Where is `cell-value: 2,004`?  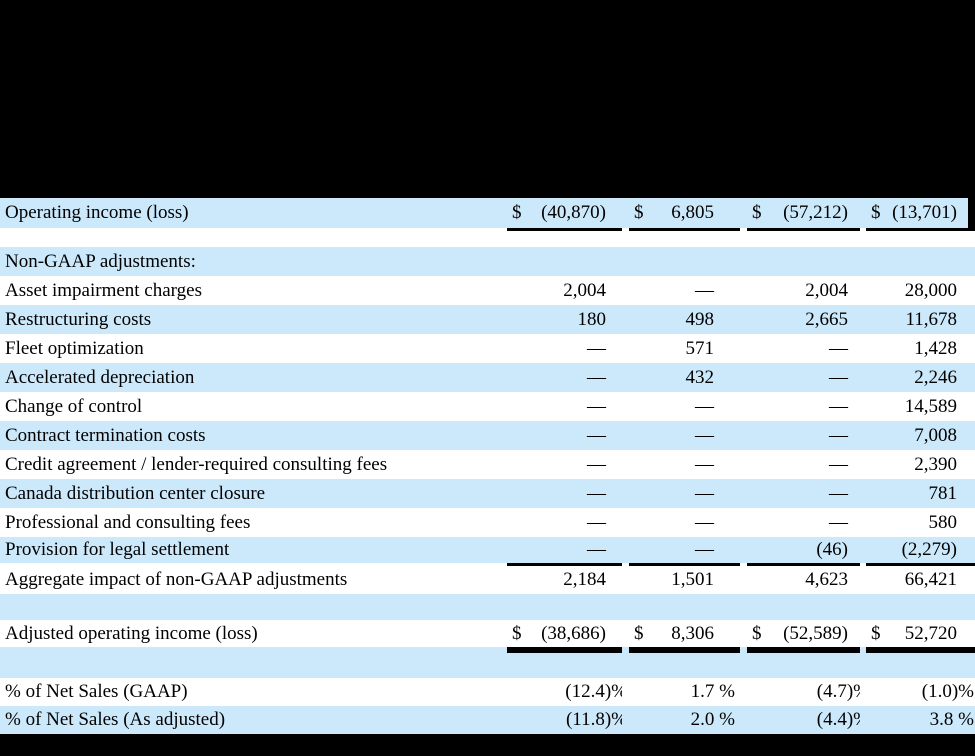 cell-value: 2,004 is located at coordinates (564, 290).